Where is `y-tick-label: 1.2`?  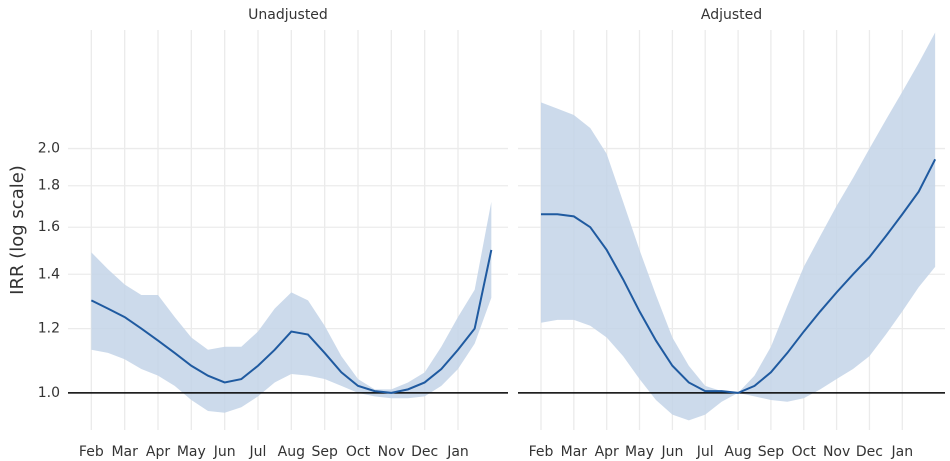 y-tick-label: 1.2 is located at coordinates (49, 329).